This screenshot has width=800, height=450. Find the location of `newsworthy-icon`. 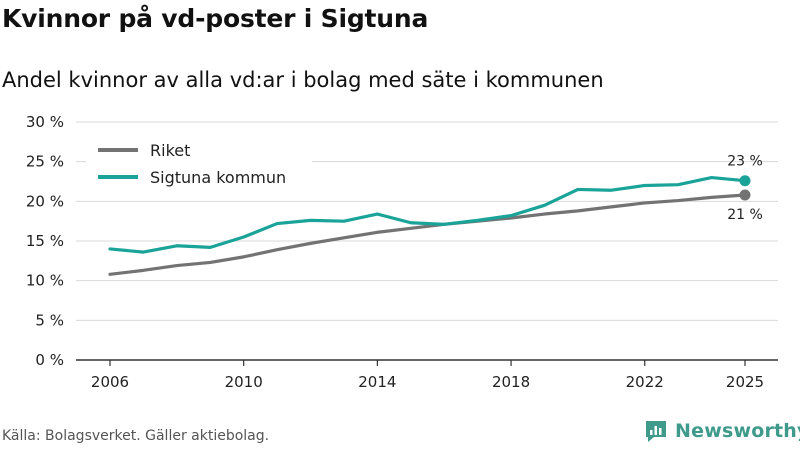

newsworthy-icon is located at coordinates (656, 431).